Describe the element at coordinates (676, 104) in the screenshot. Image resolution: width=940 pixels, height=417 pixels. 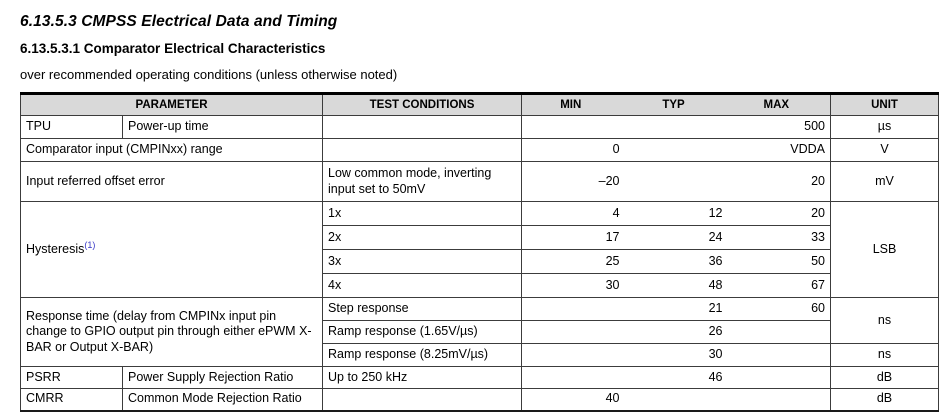
I see `col-header-typ: TYP` at that location.